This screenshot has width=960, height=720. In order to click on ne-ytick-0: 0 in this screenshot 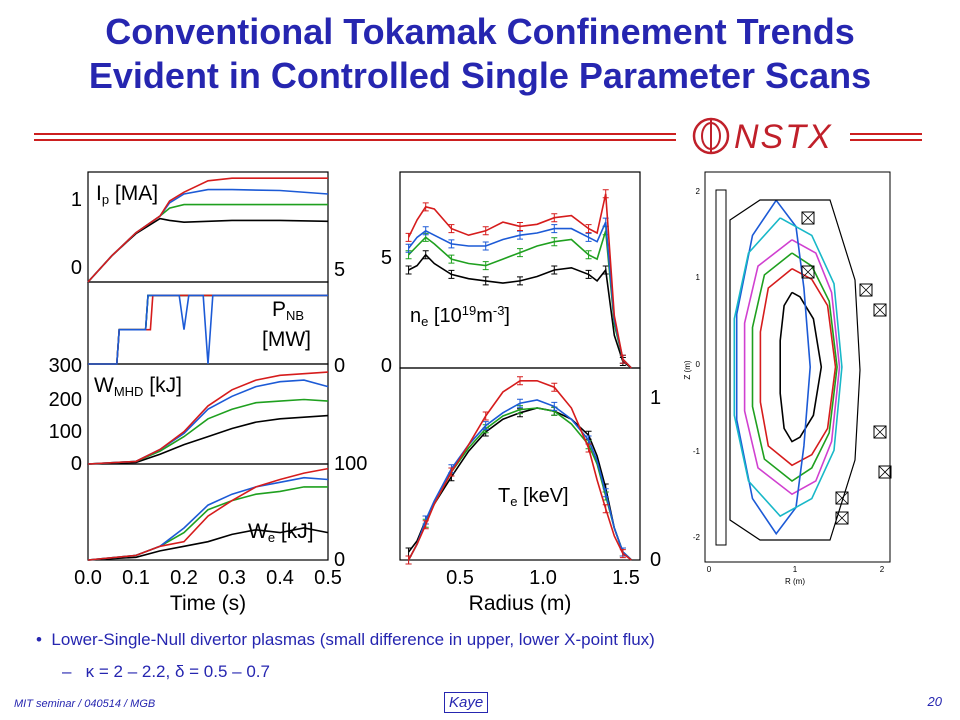, I will do `click(386, 366)`.